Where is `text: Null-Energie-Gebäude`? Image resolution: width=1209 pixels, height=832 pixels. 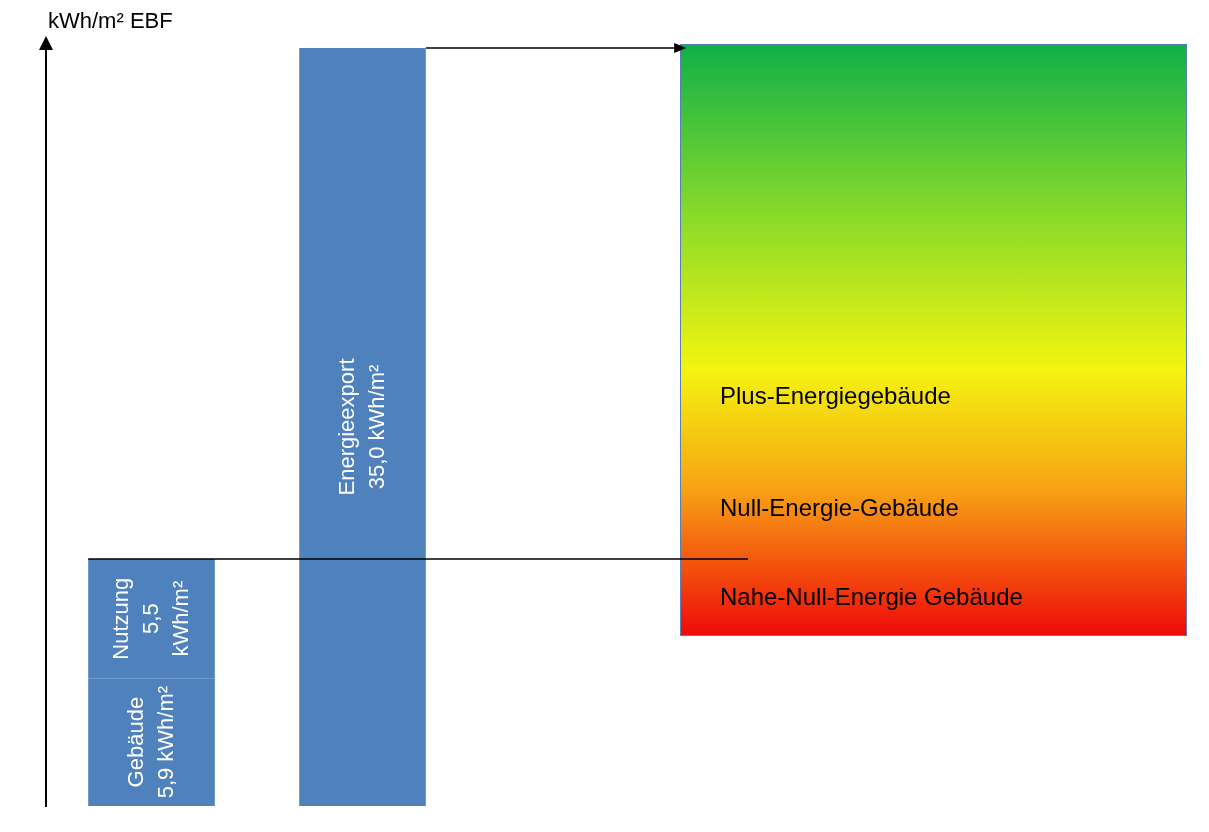 text: Null-Energie-Gebäude is located at coordinates (839, 508).